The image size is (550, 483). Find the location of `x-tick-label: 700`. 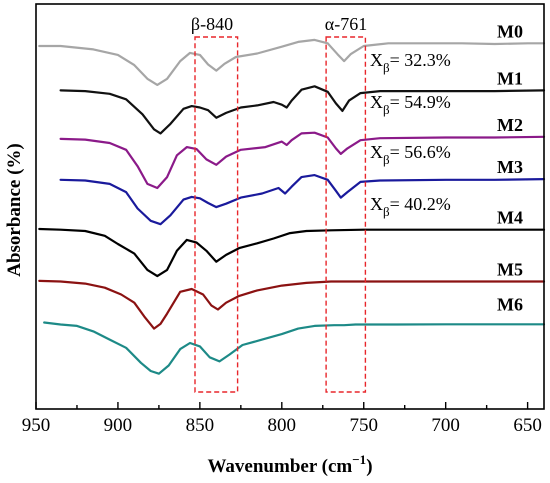

x-tick-label: 700 is located at coordinates (445, 425).